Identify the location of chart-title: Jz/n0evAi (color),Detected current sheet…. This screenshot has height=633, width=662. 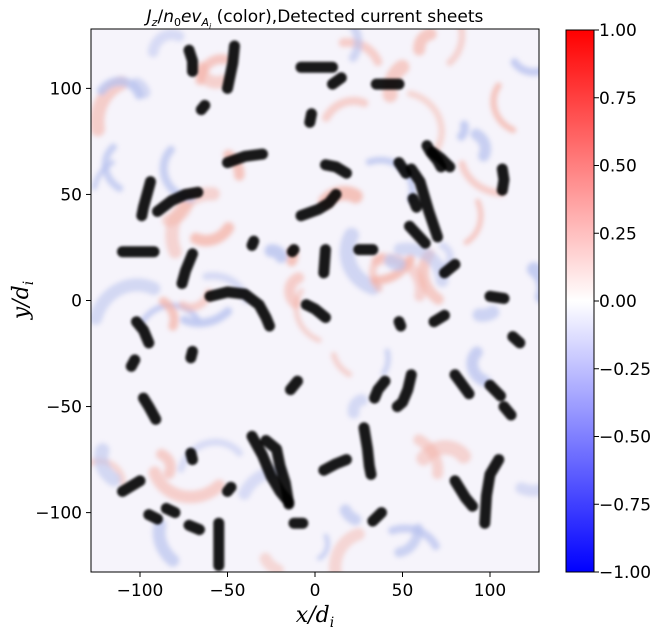
(314, 19).